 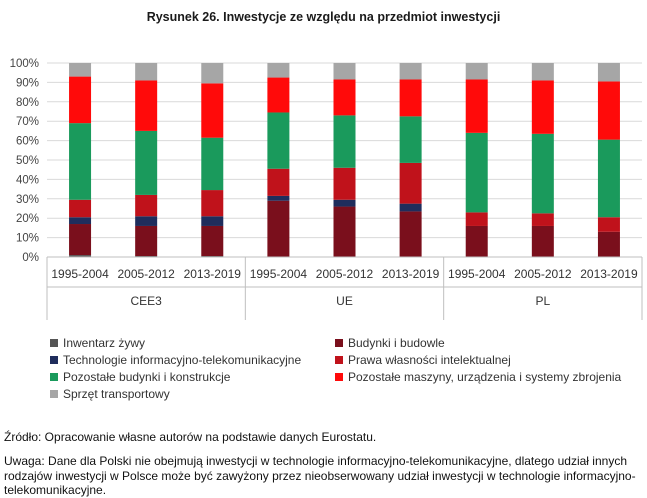 What do you see at coordinates (27, 239) in the screenshot?
I see `y-tick-label: 10%` at bounding box center [27, 239].